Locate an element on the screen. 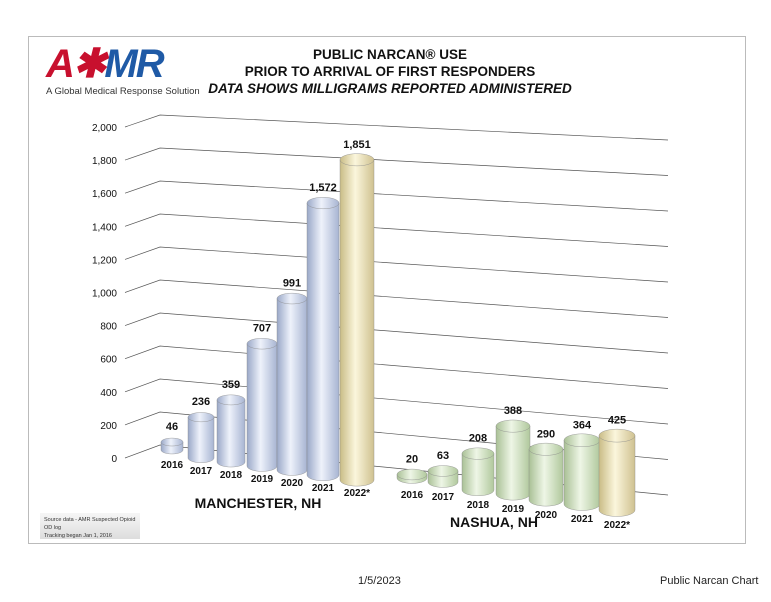  amr-logo: A✱MR A Global Medical Response Solution is located at coordinates (123, 69).